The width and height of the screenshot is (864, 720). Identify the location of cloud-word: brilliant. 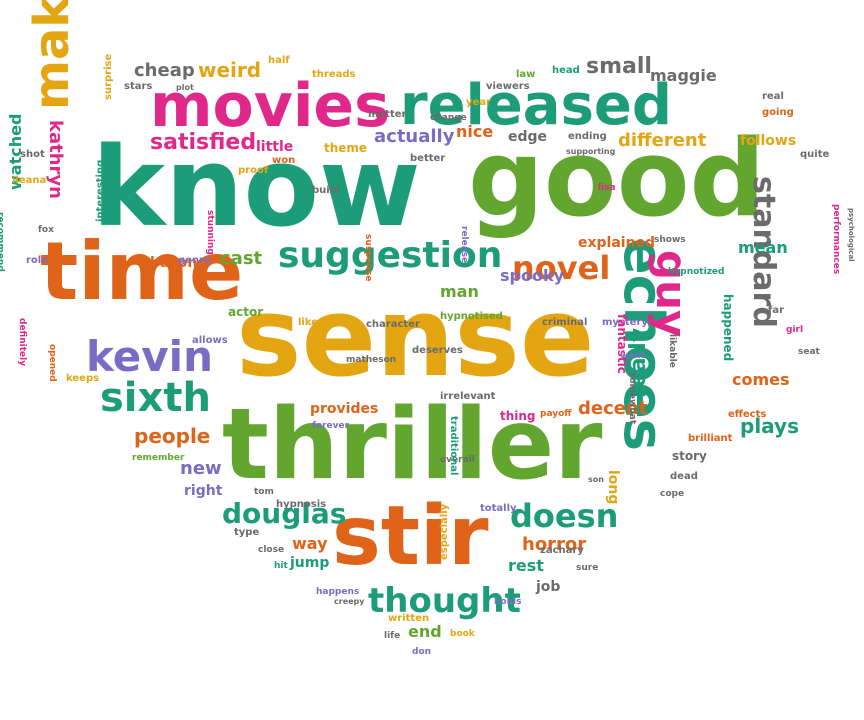
(710, 438).